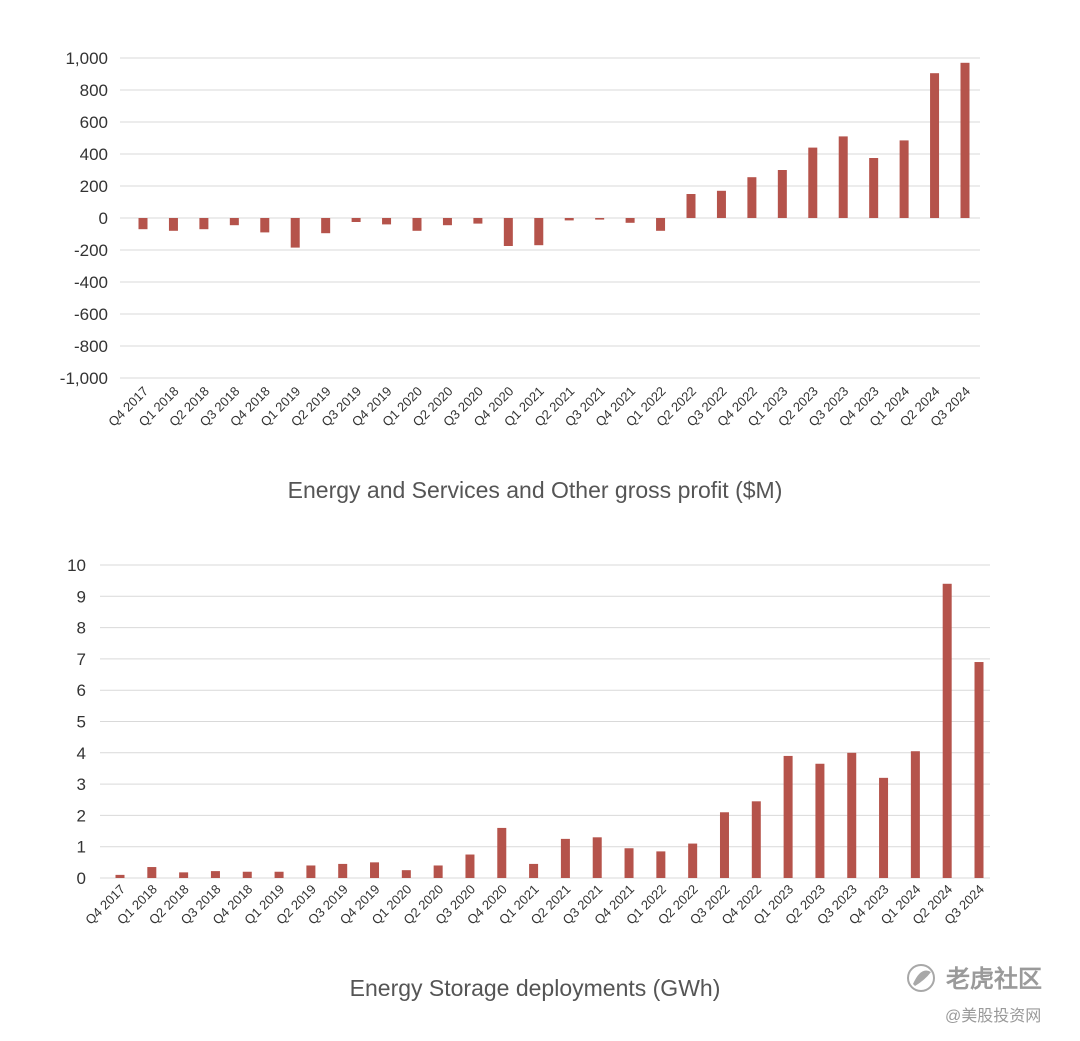 Image resolution: width=1080 pixels, height=1041 pixels. Describe the element at coordinates (91, 314) in the screenshot. I see `y-tick-label: -600` at that location.